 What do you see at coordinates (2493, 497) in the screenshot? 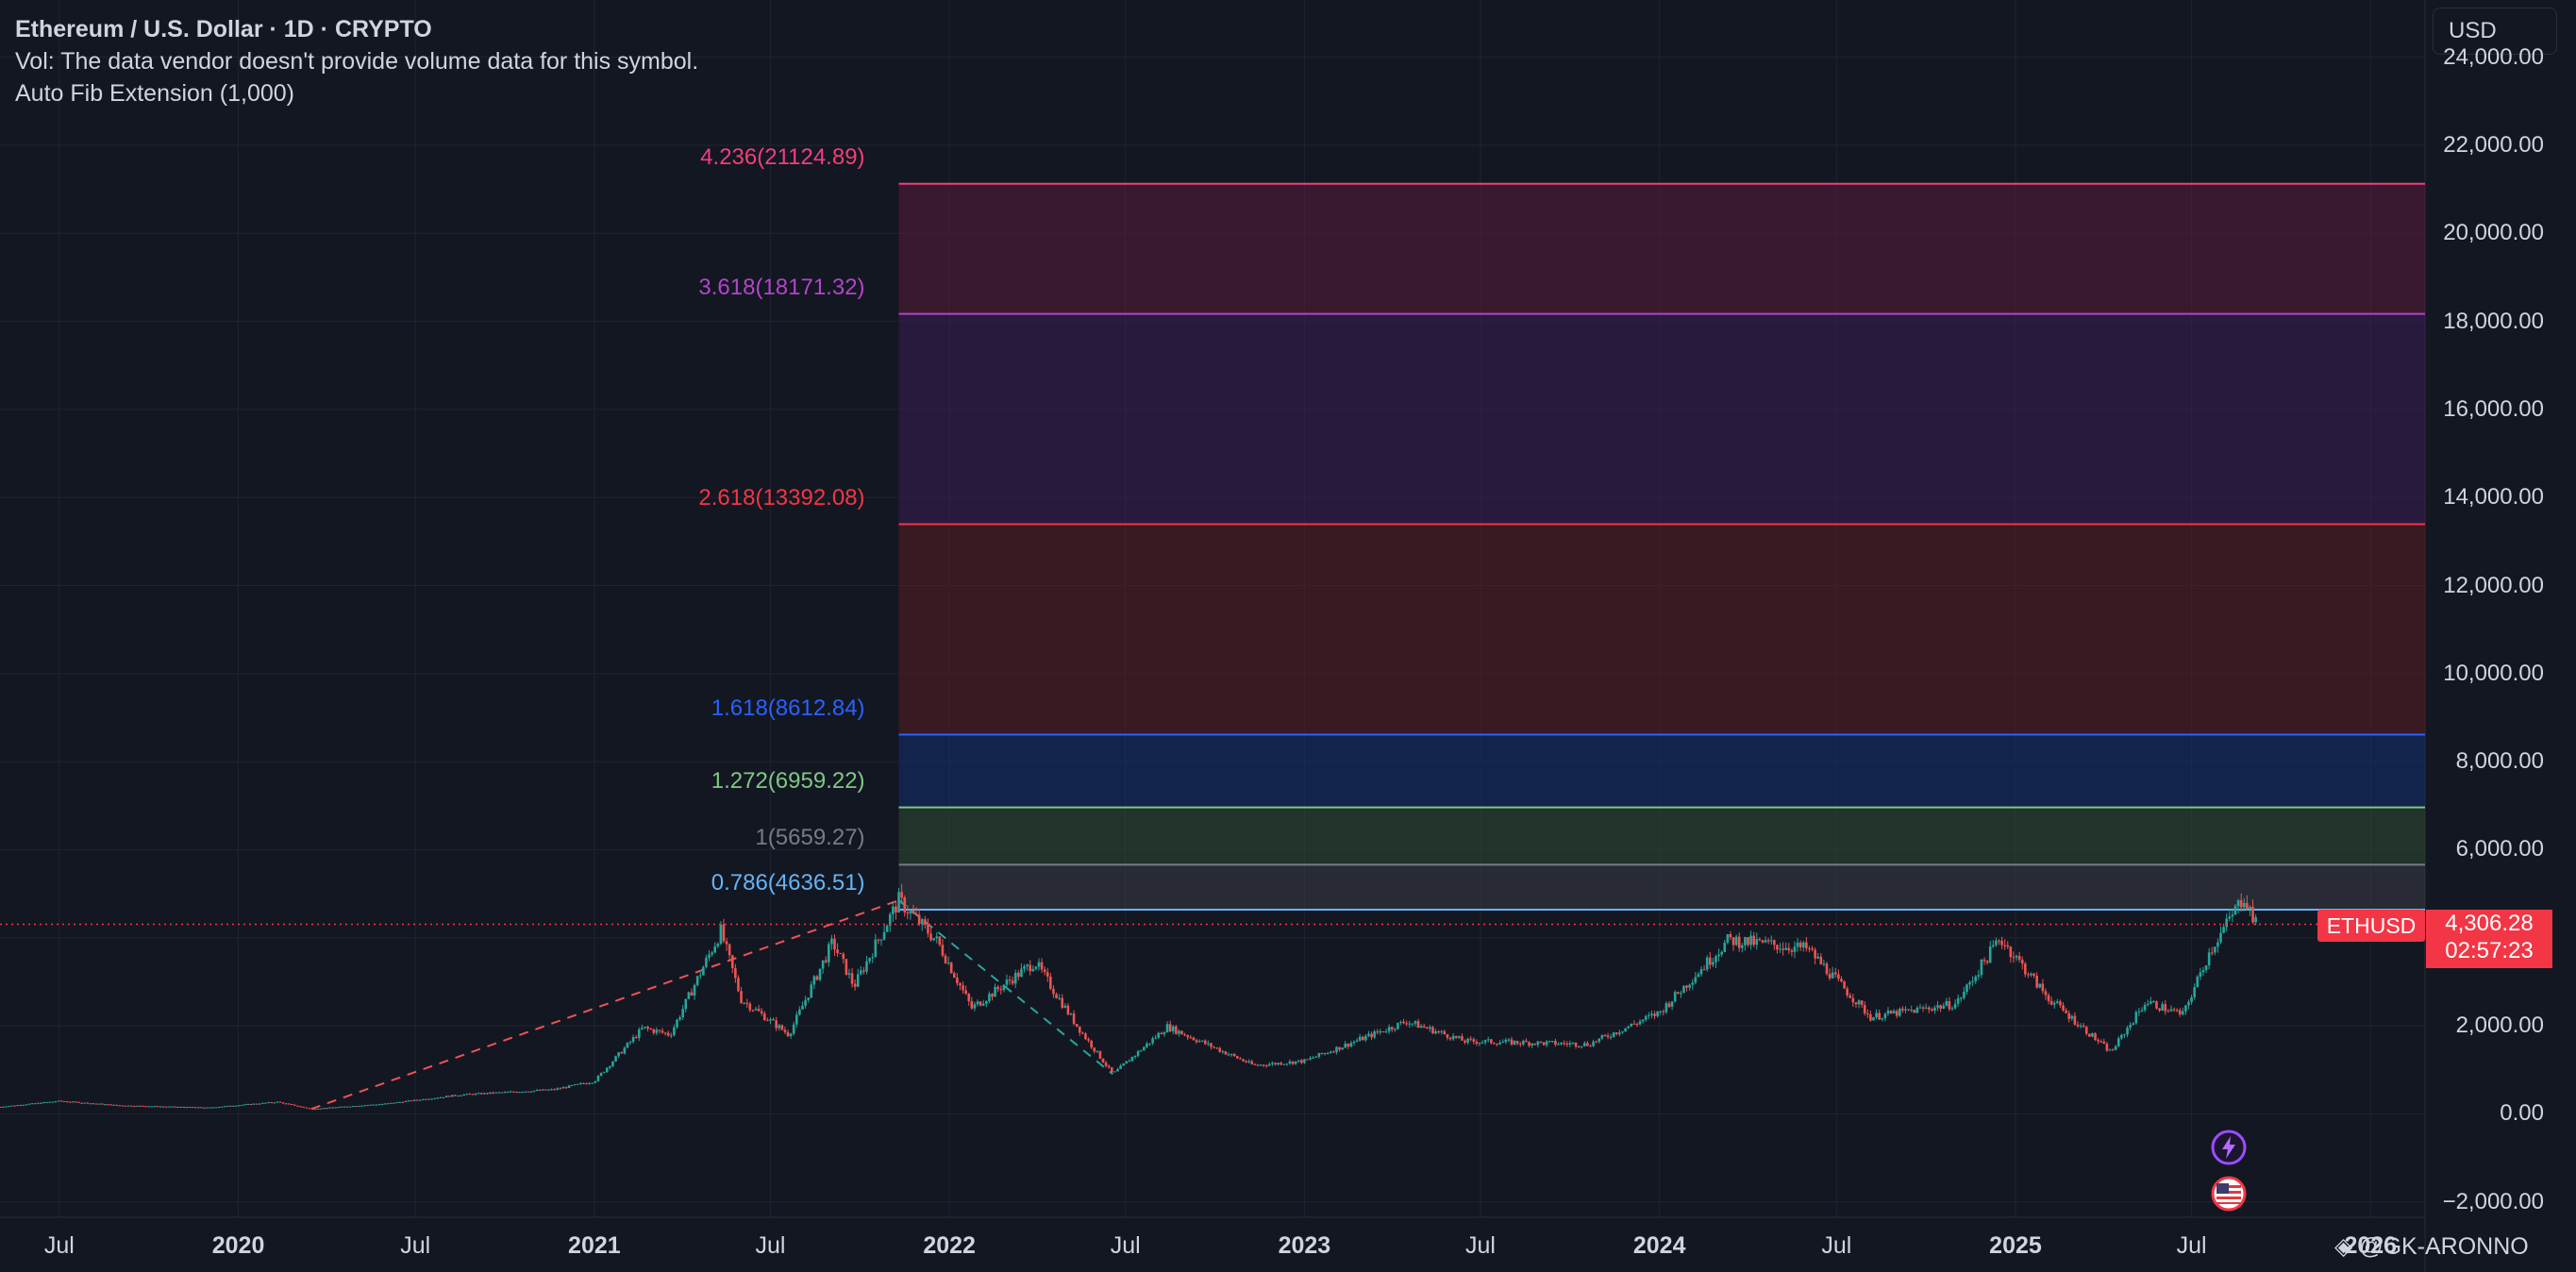
I see `price-axis-label: 14,000.00` at bounding box center [2493, 497].